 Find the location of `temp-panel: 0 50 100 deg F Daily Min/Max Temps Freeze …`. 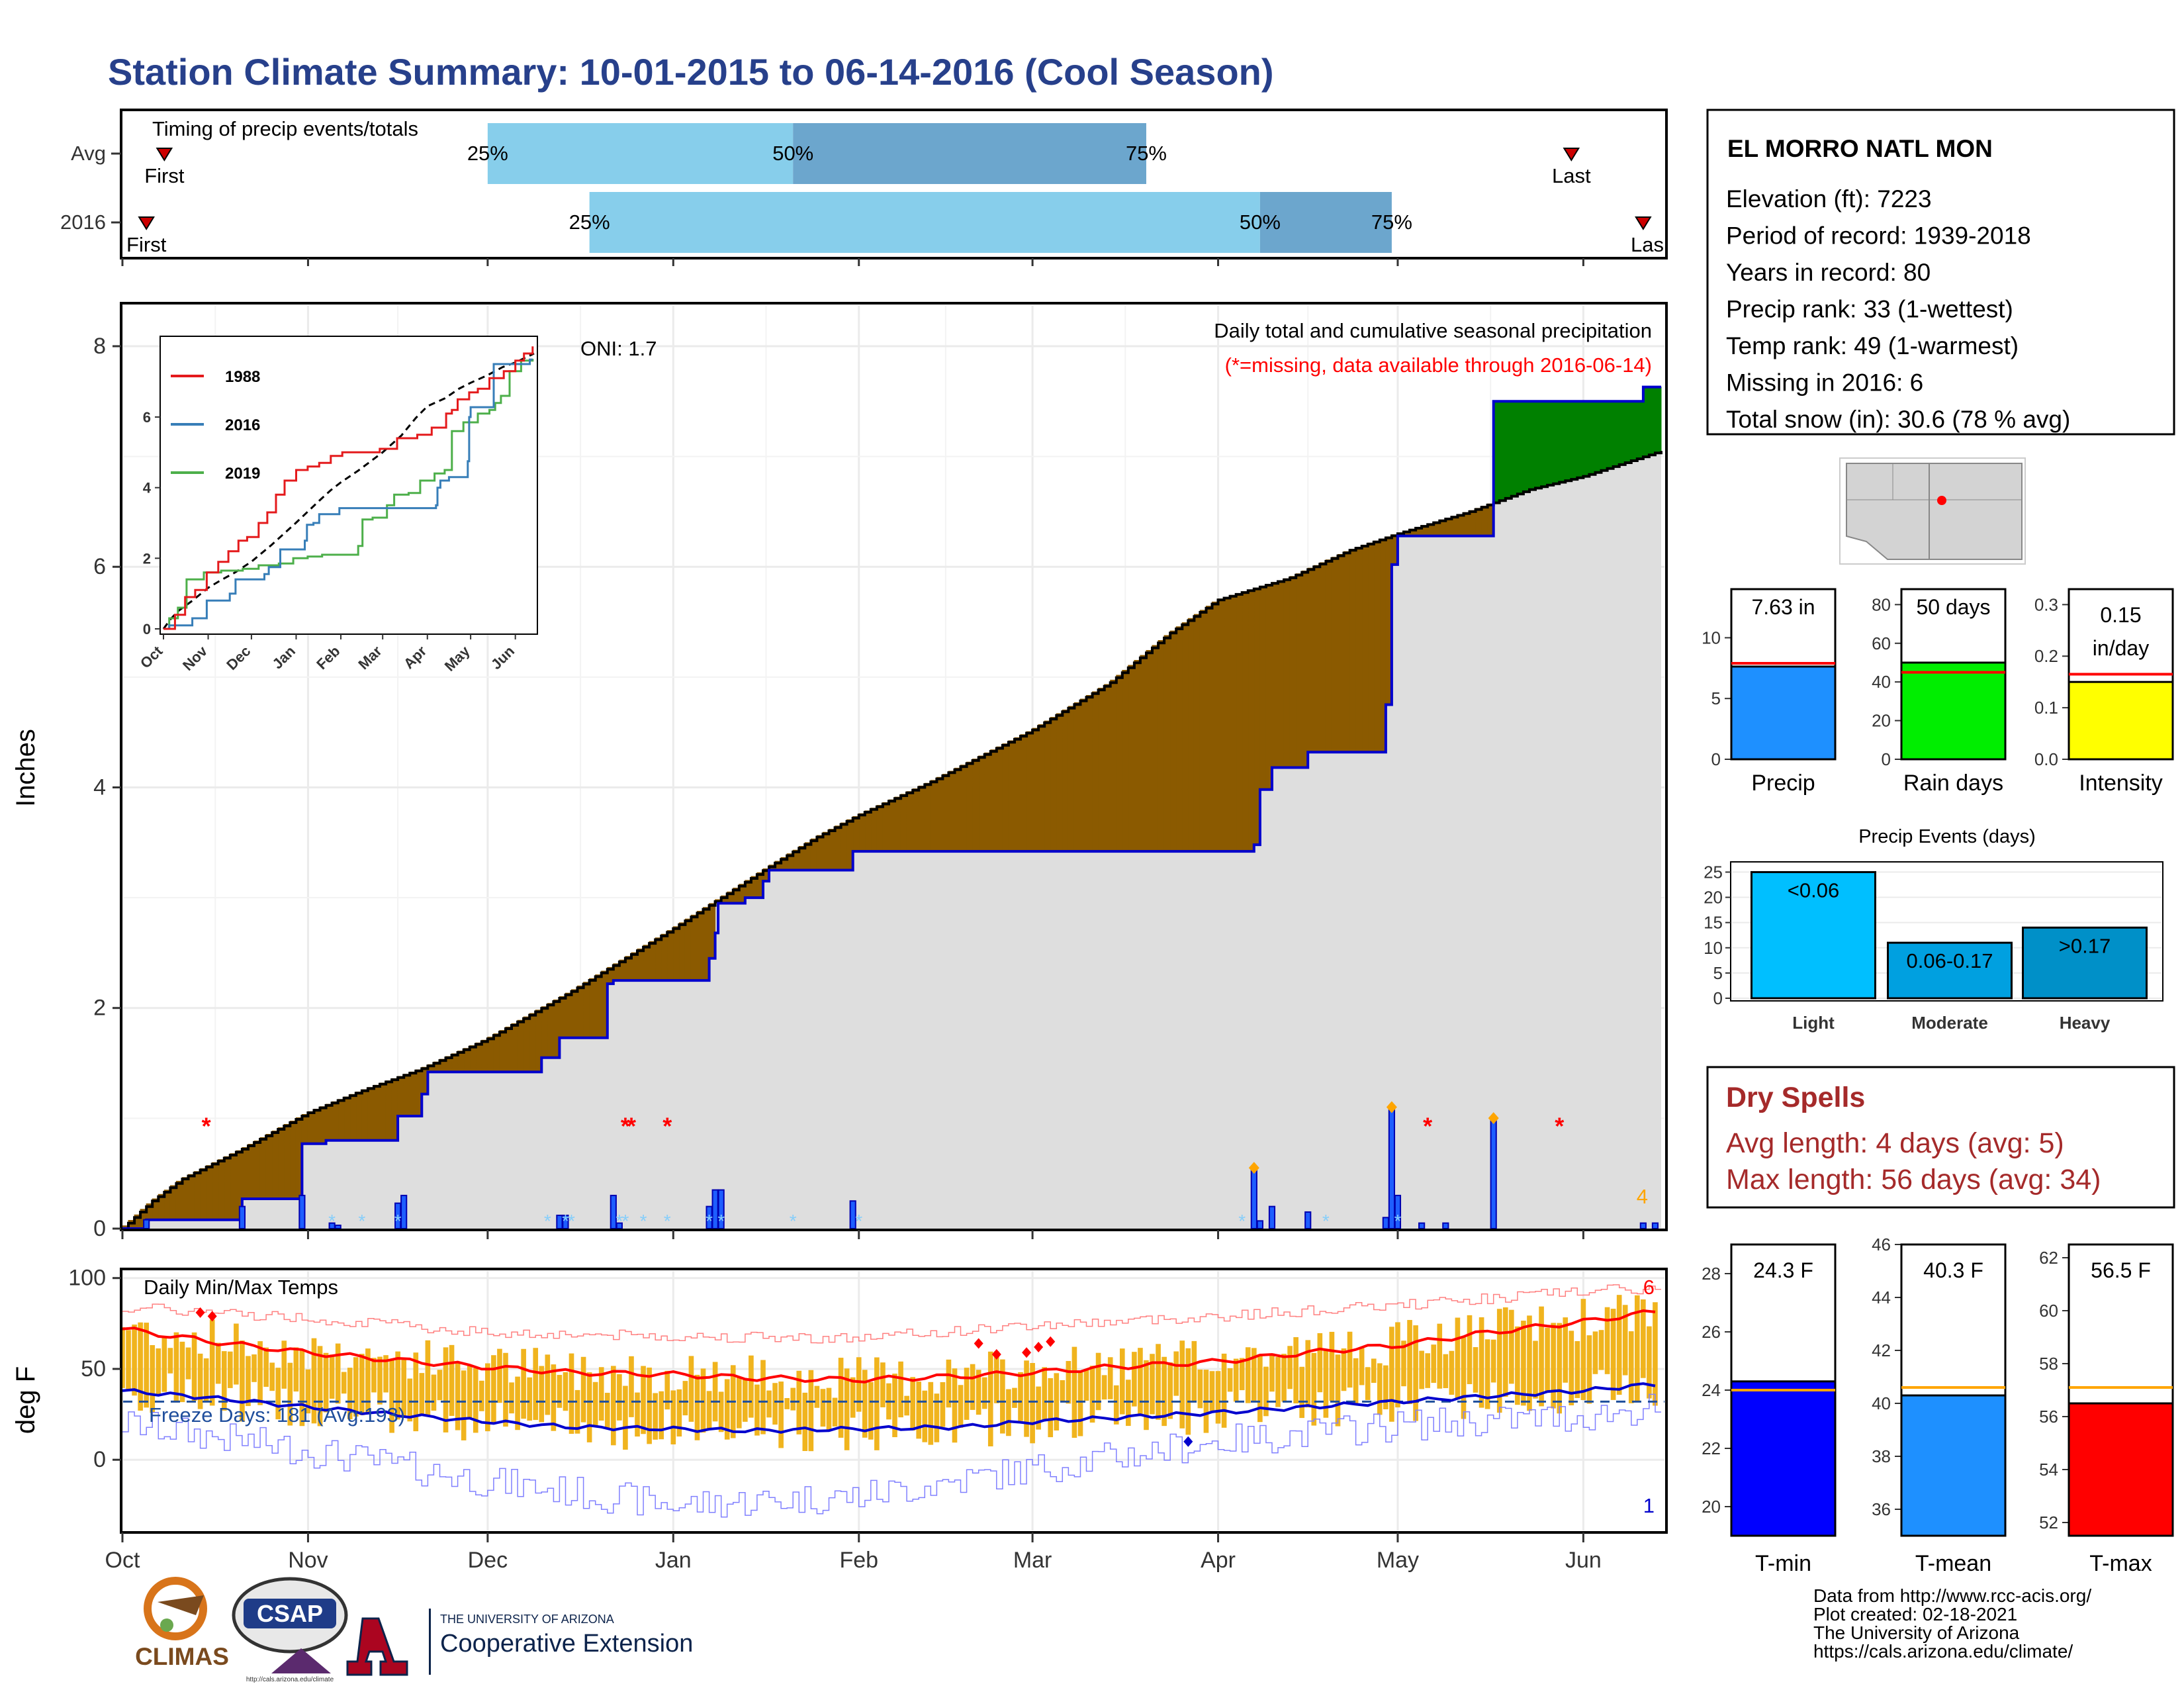

temp-panel: 0 50 100 deg F Daily Min/Max Temps Freeze … is located at coordinates (839, 1400).